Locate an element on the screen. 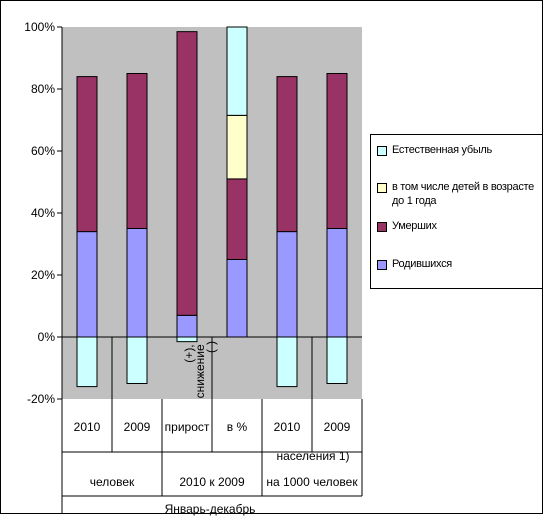 The height and width of the screenshot is (516, 545). y-tick-label: 40% is located at coordinates (43, 213).